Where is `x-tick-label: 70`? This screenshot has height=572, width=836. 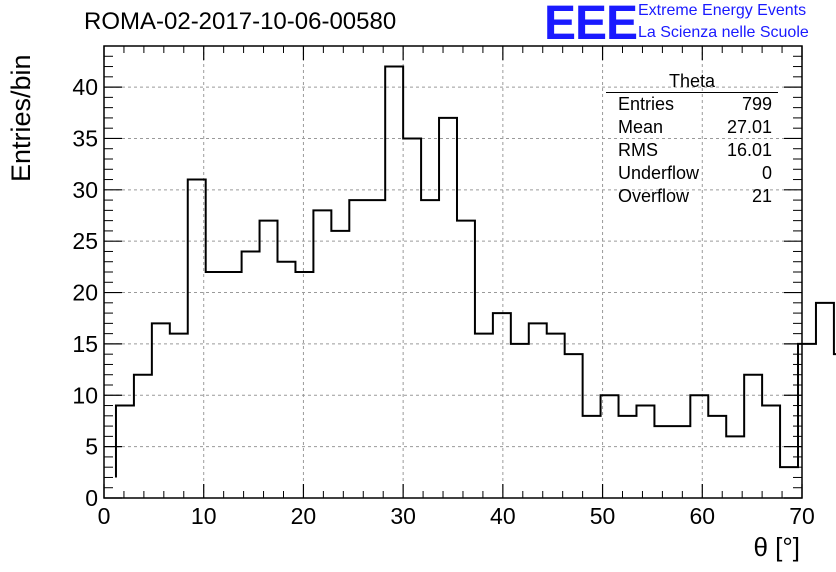 x-tick-label: 70 is located at coordinates (802, 516).